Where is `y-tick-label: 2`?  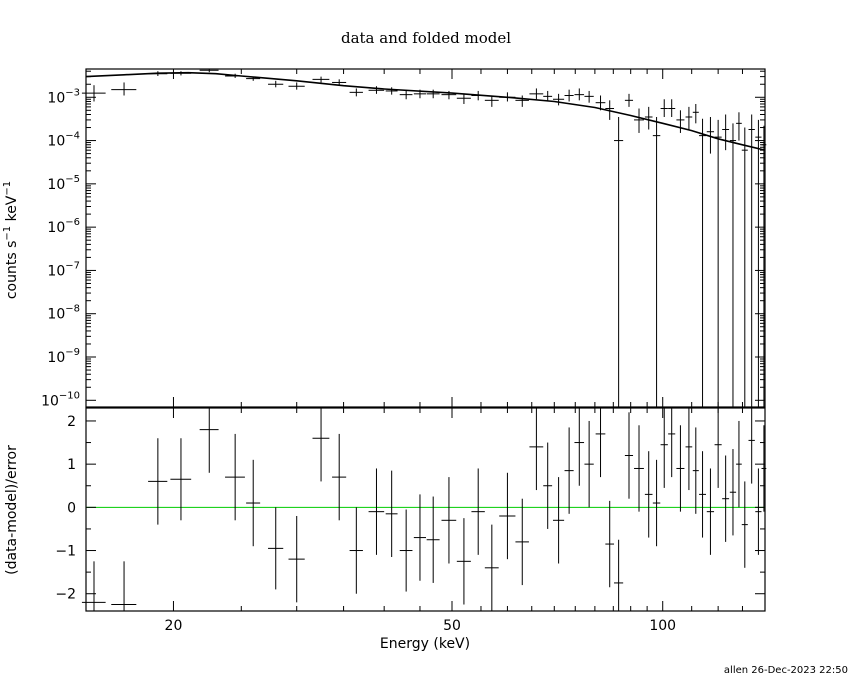 y-tick-label: 2 is located at coordinates (71, 422).